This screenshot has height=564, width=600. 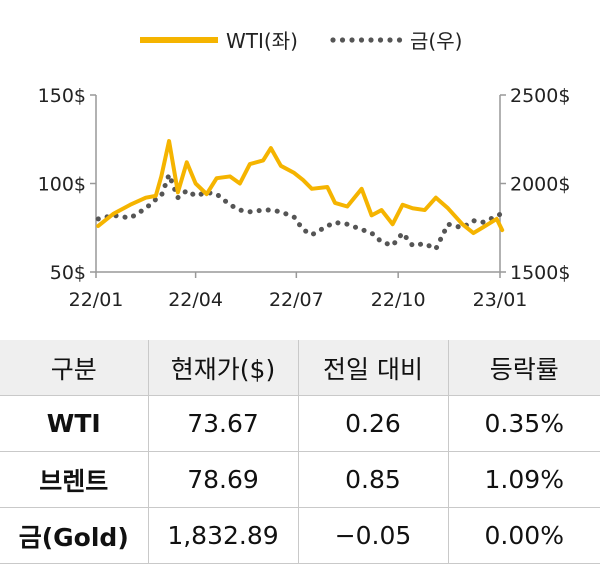 I want to click on x-tick-label: 23/01, so click(x=500, y=300).